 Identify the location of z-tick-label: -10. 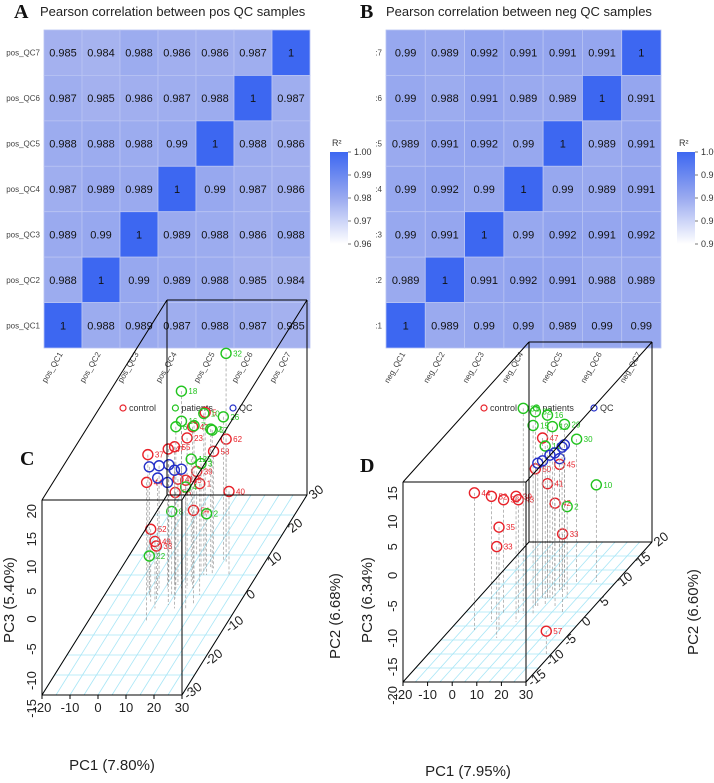
(31, 680).